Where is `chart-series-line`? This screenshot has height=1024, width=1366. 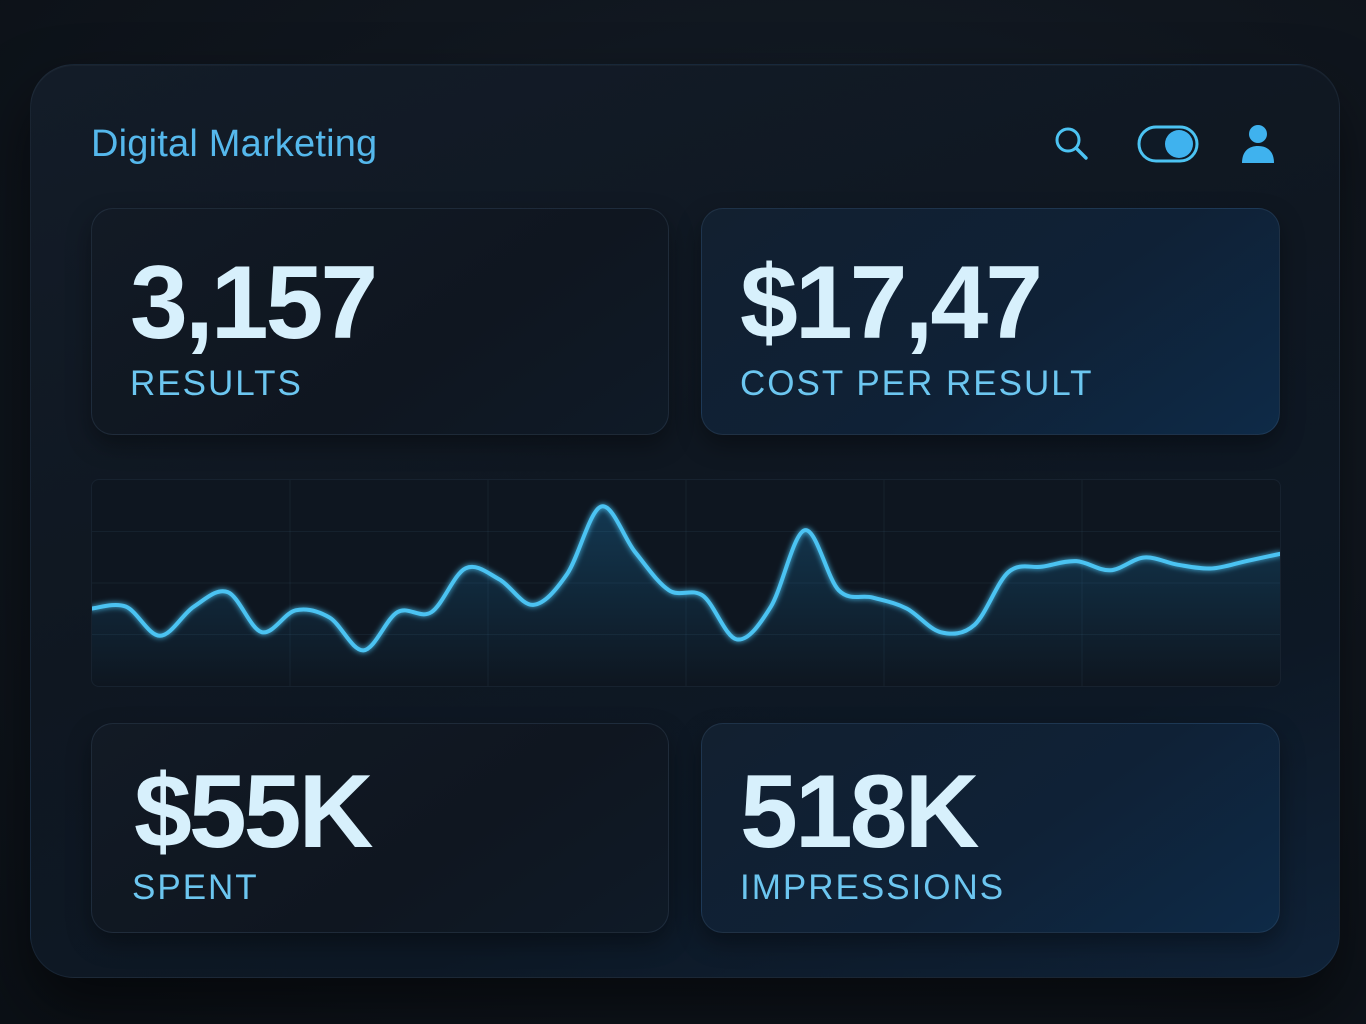 chart-series-line is located at coordinates (686, 578).